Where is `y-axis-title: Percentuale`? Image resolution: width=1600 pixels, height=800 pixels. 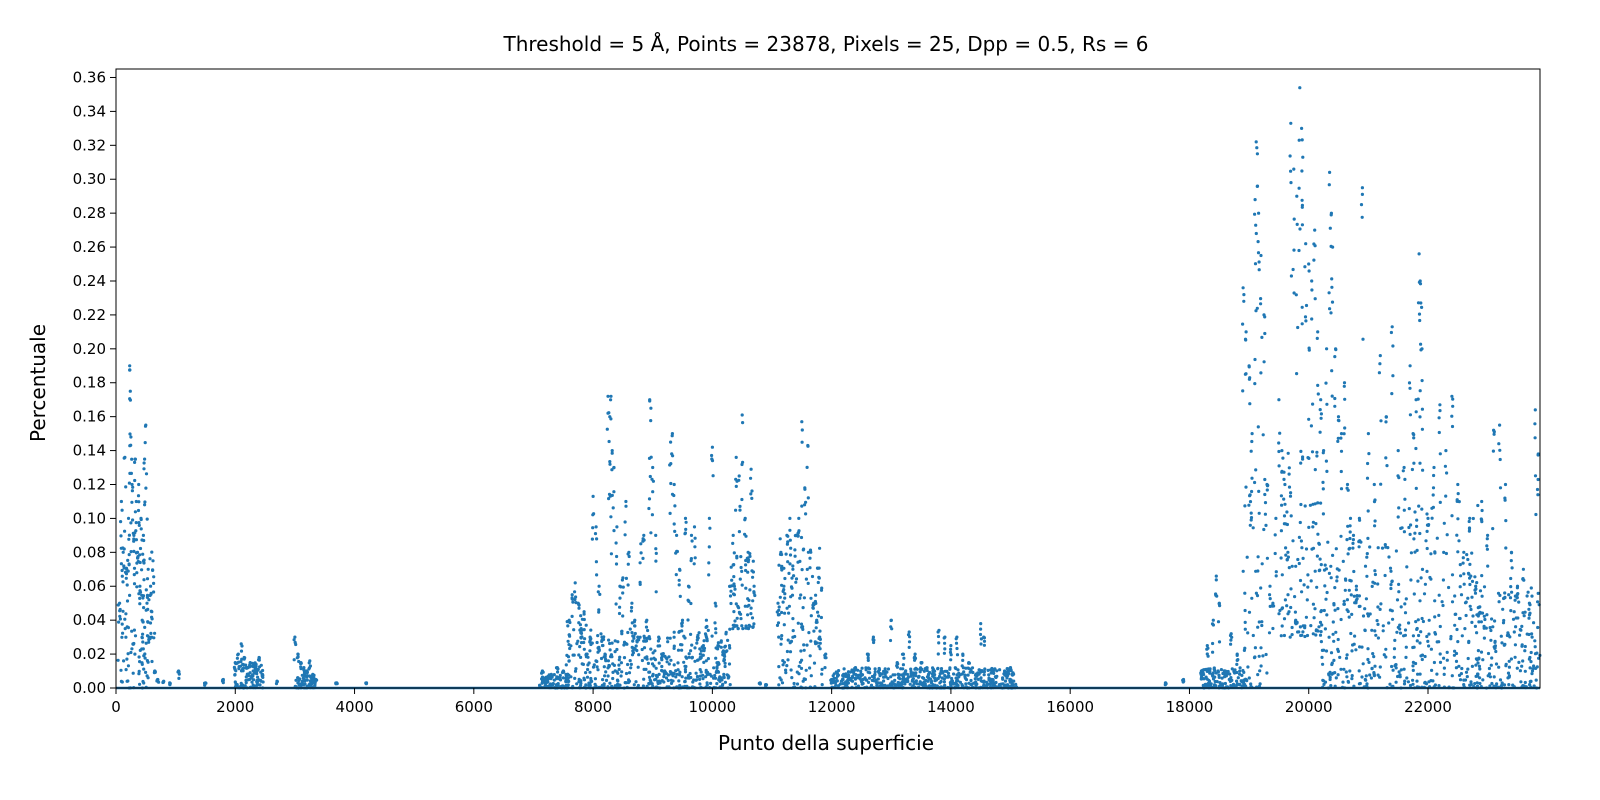
y-axis-title: Percentuale is located at coordinates (38, 383).